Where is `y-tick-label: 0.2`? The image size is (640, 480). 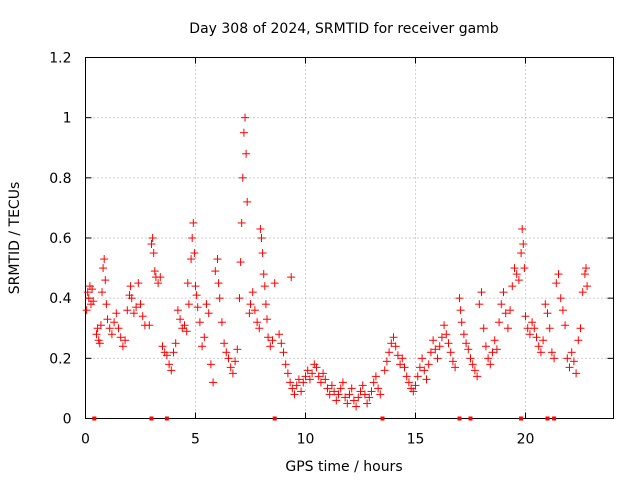 y-tick-label: 0.2 is located at coordinates (60, 359).